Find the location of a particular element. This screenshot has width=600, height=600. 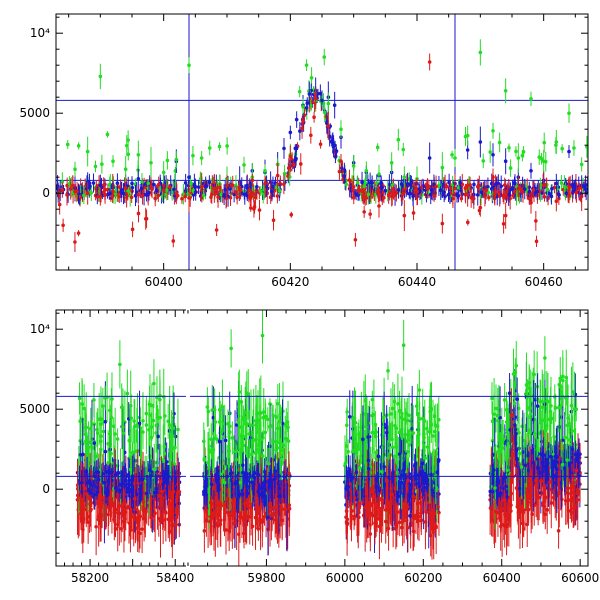

x-tick-label: 60460 is located at coordinates (544, 282).